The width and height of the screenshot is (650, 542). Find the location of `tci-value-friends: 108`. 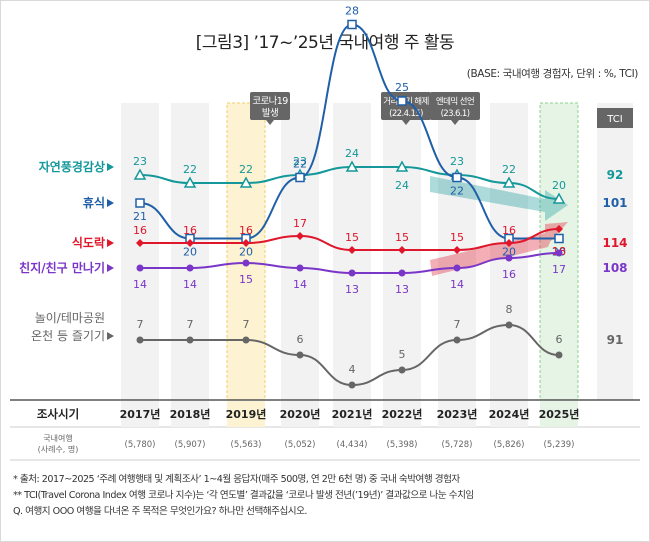

tci-value-friends: 108 is located at coordinates (614, 268).